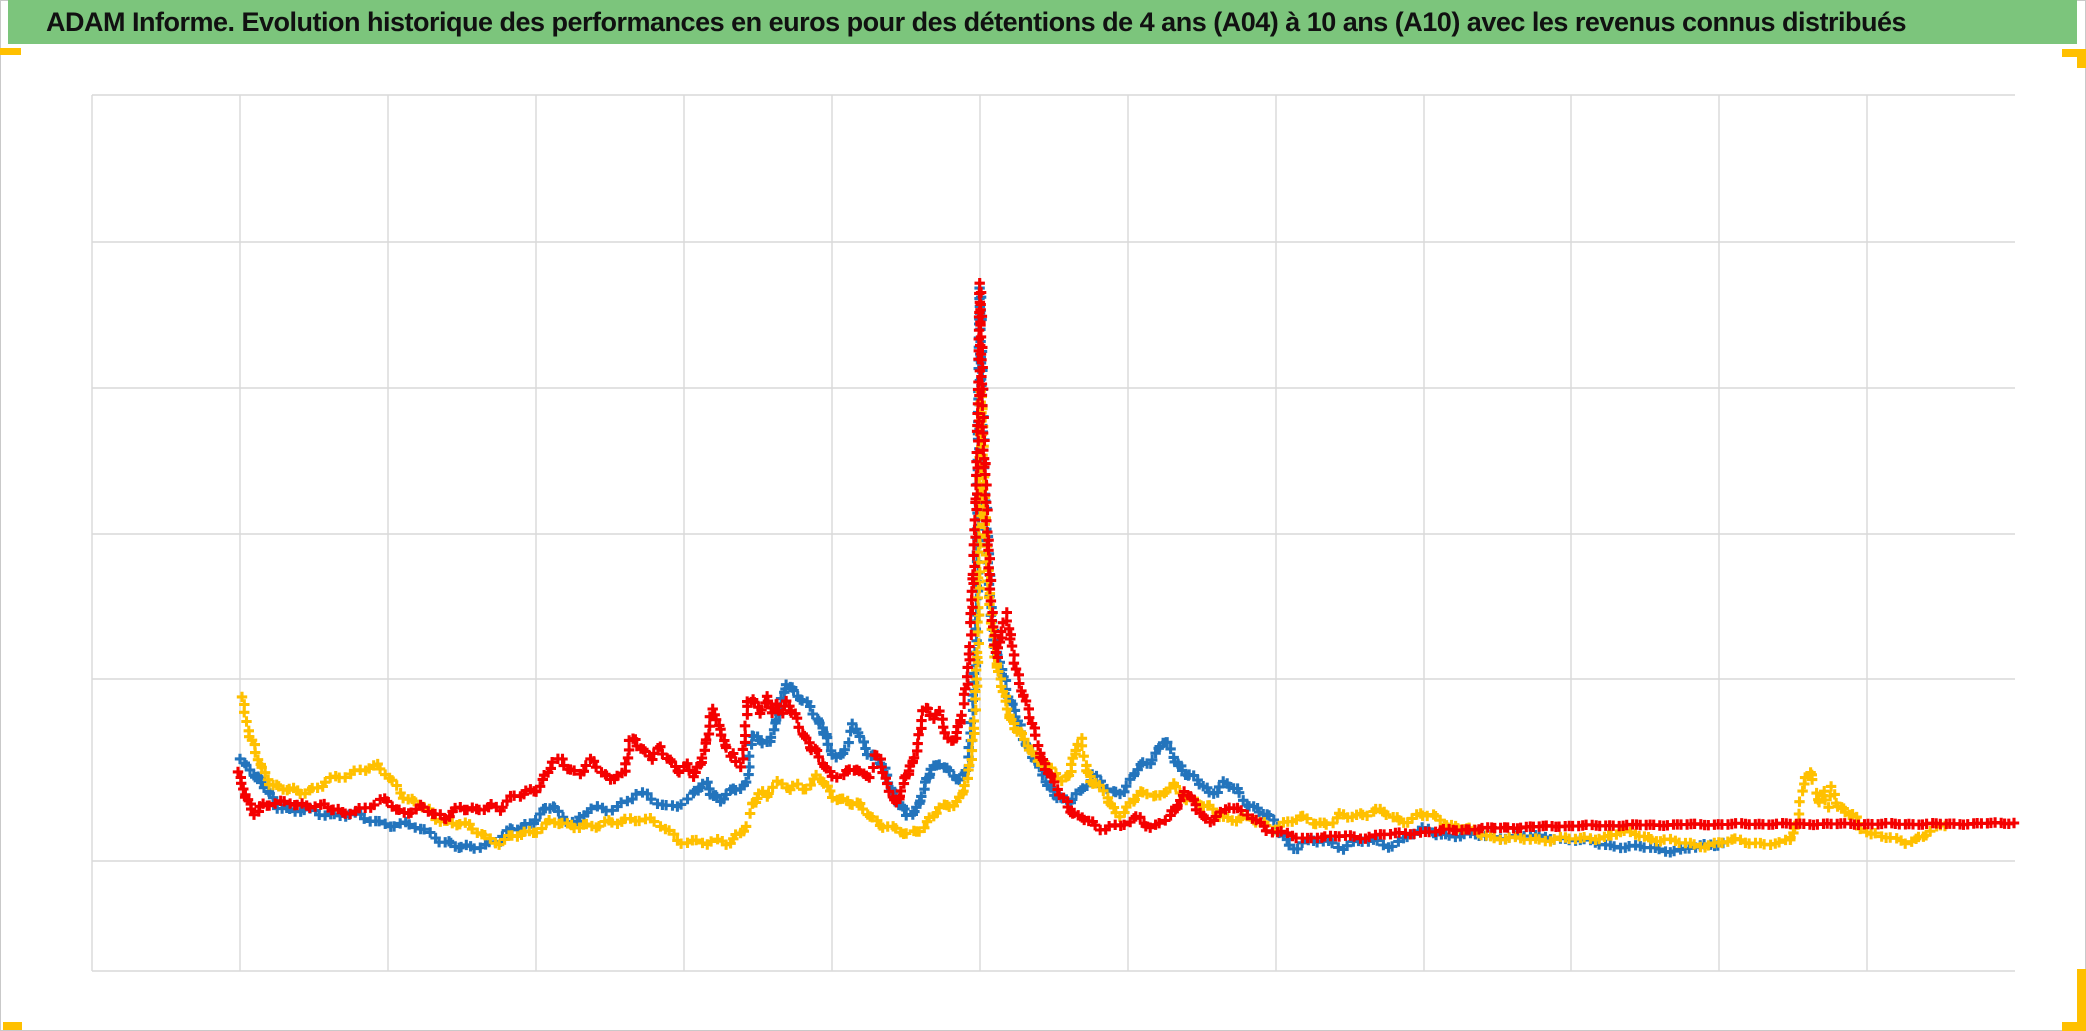  I want to click on selection-accent-top-left, so click(10, 51).